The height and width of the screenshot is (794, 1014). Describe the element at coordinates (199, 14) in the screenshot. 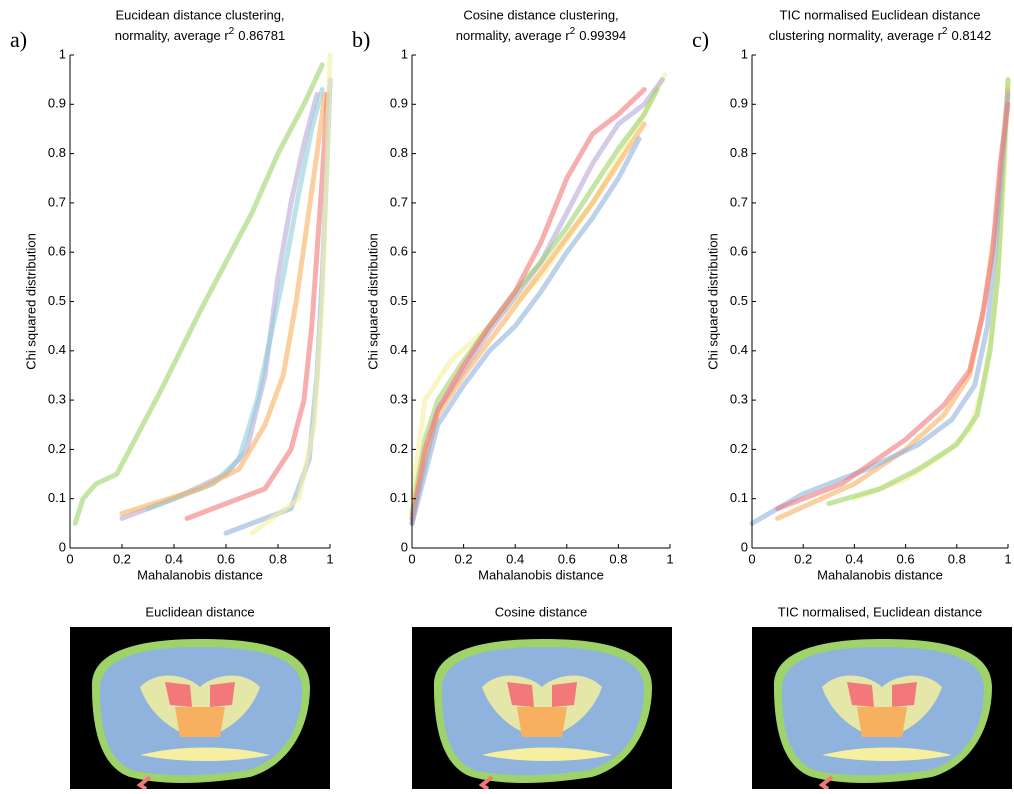

I see `chart-title: Eucidean distance clustering,` at that location.